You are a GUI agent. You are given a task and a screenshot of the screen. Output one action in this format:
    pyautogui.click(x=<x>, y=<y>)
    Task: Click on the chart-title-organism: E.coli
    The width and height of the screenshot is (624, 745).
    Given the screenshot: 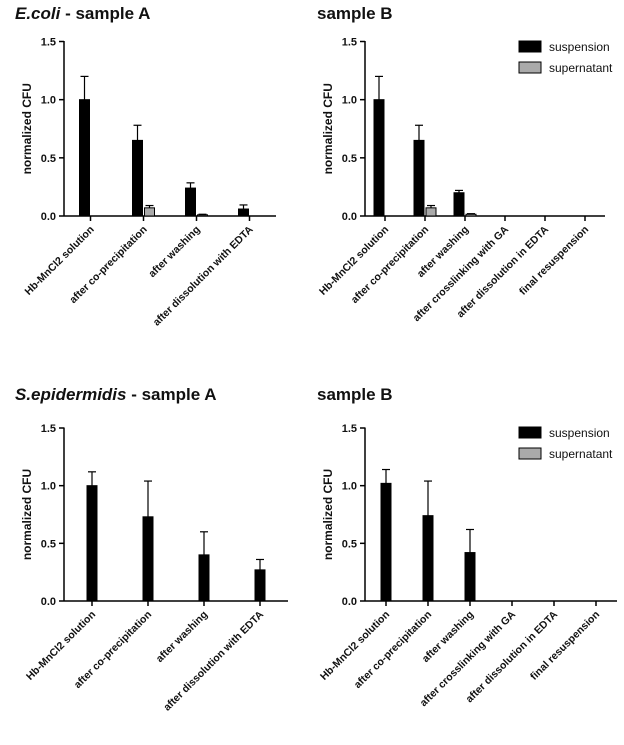 What is the action you would take?
    pyautogui.click(x=38, y=13)
    